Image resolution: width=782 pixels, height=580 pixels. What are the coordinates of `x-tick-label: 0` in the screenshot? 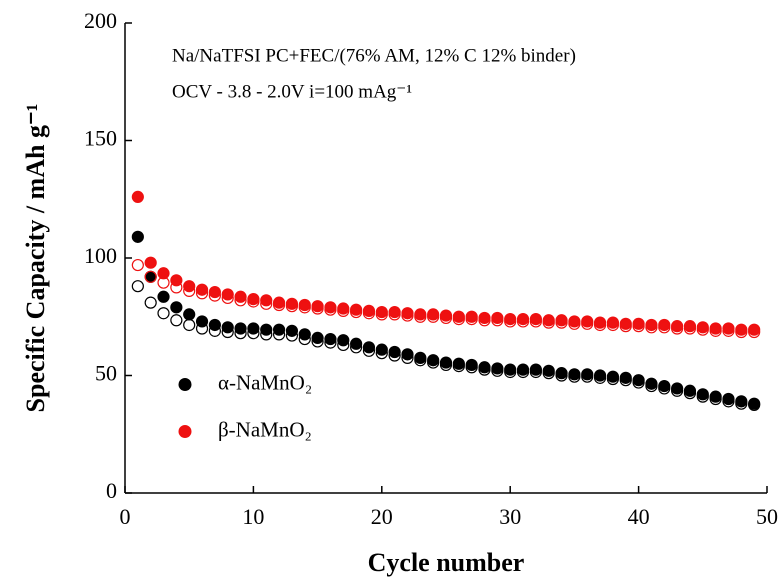 It's located at (125, 516).